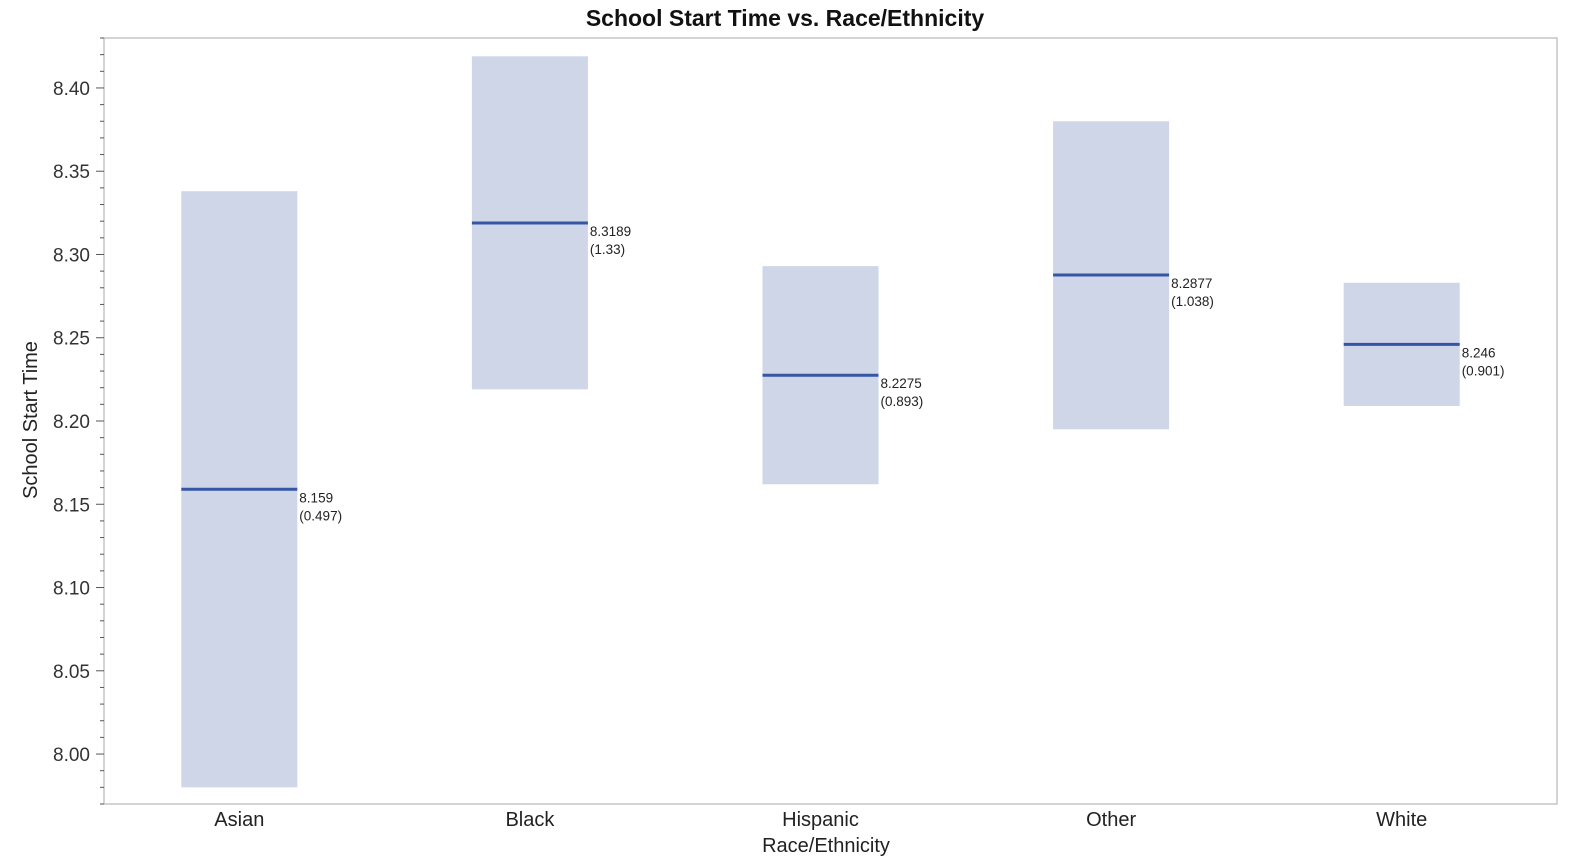 The image size is (1585, 867). Describe the element at coordinates (1401, 820) in the screenshot. I see `x-tick-label: White` at that location.